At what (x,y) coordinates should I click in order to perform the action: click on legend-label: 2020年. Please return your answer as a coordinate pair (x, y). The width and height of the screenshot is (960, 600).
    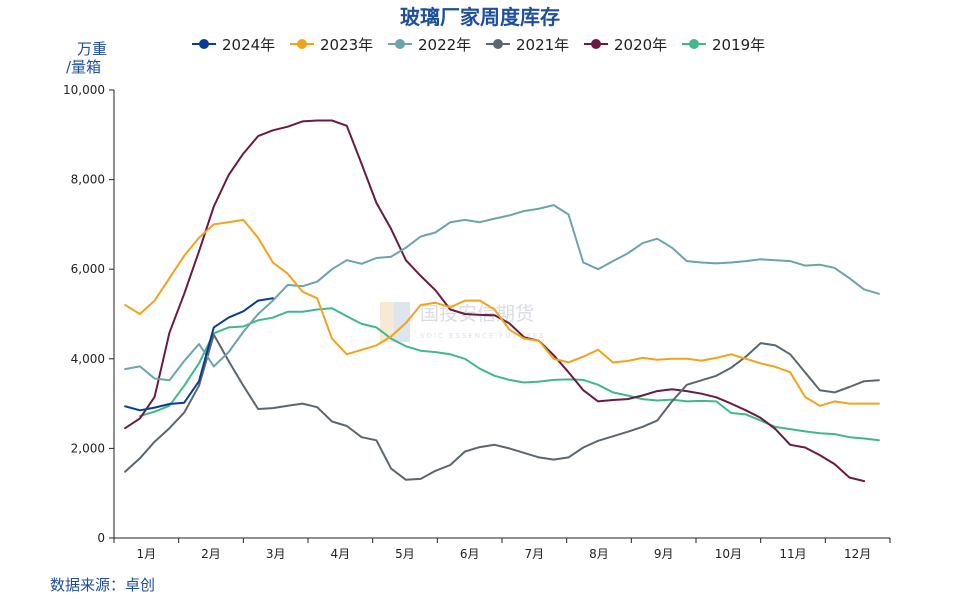
    Looking at the image, I should click on (640, 45).